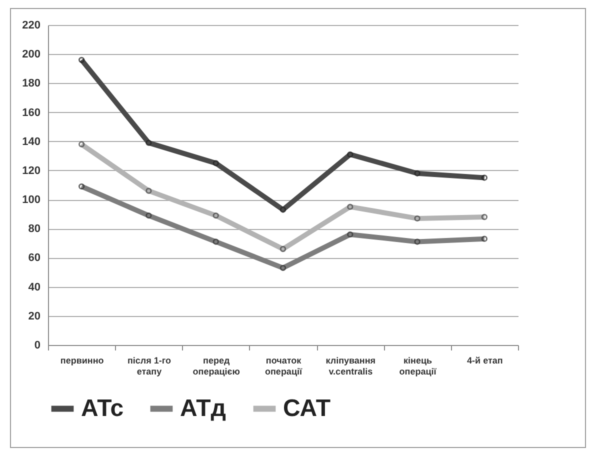  What do you see at coordinates (307, 408) in the screenshot?
I see `legend-label: САТ` at bounding box center [307, 408].